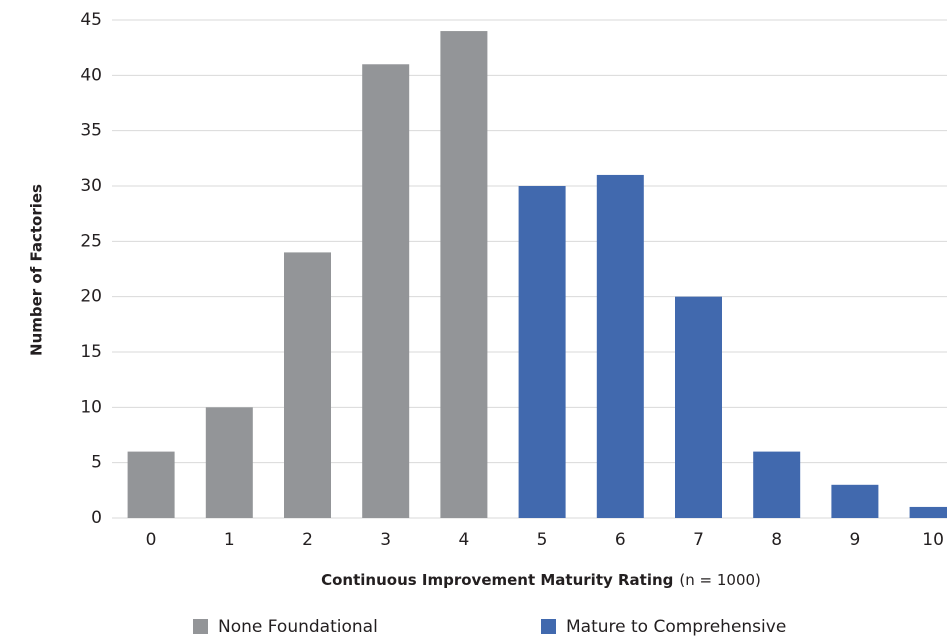  What do you see at coordinates (96, 518) in the screenshot?
I see `y-tick-label: 0` at bounding box center [96, 518].